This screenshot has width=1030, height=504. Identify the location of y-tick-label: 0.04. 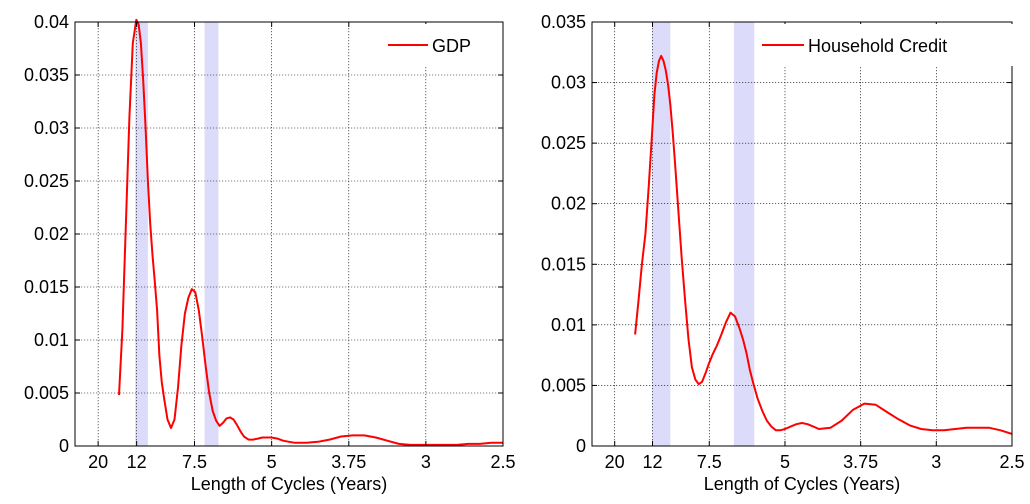
(51, 22).